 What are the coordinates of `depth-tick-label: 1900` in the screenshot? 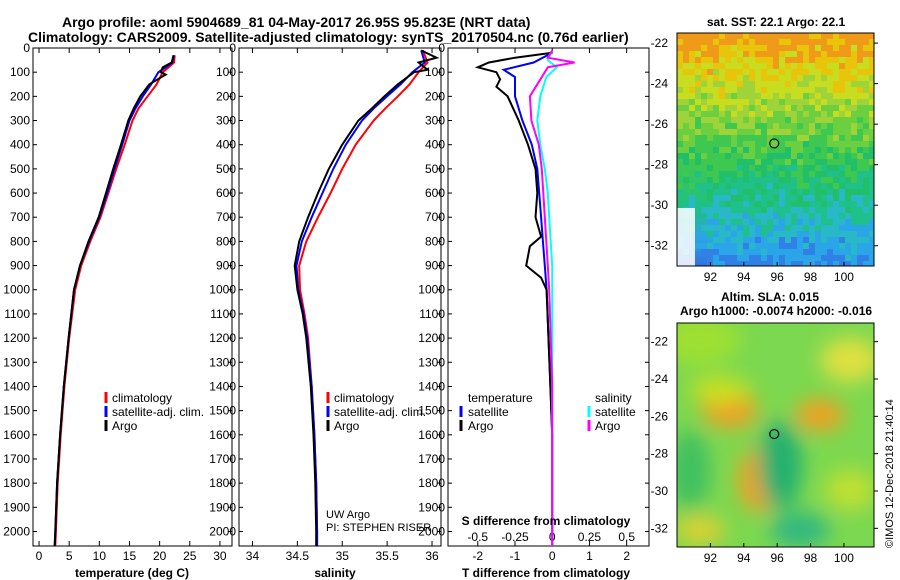 It's located at (222, 507).